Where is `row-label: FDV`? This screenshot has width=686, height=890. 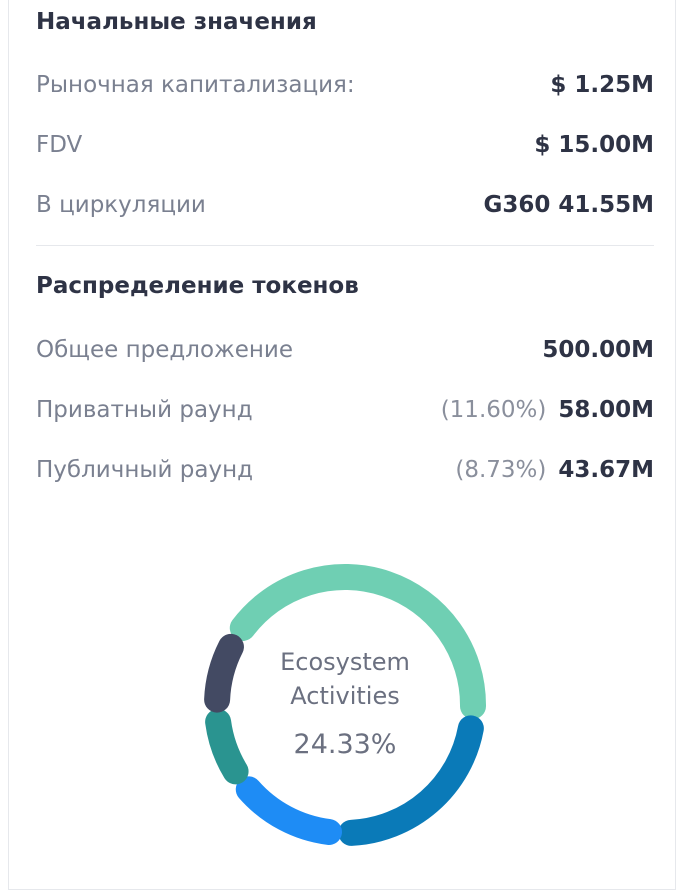 row-label: FDV is located at coordinates (59, 145).